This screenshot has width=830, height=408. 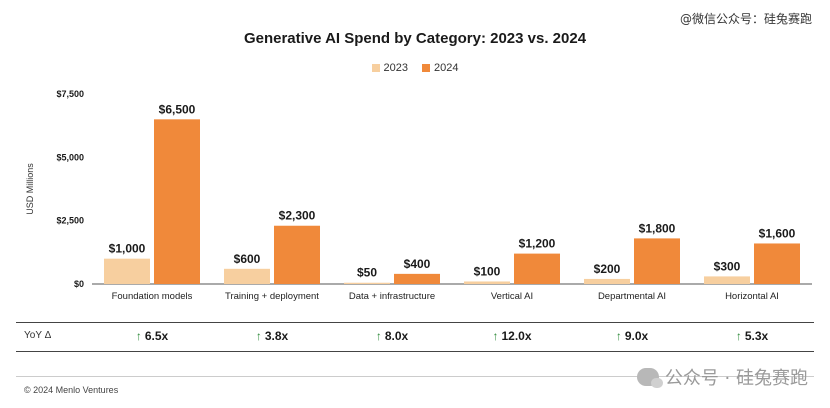 I want to click on watermark-bottom-text: 公众号 · 硅兔赛跑, so click(x=736, y=378).